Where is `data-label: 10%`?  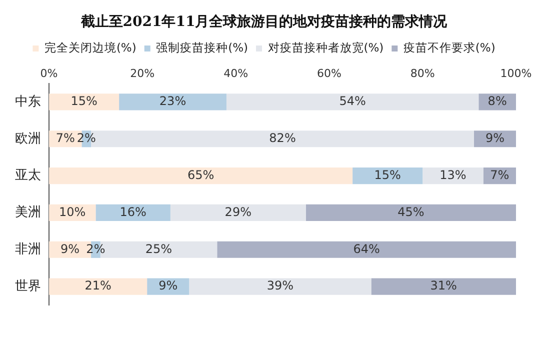
data-label: 10% is located at coordinates (72, 211).